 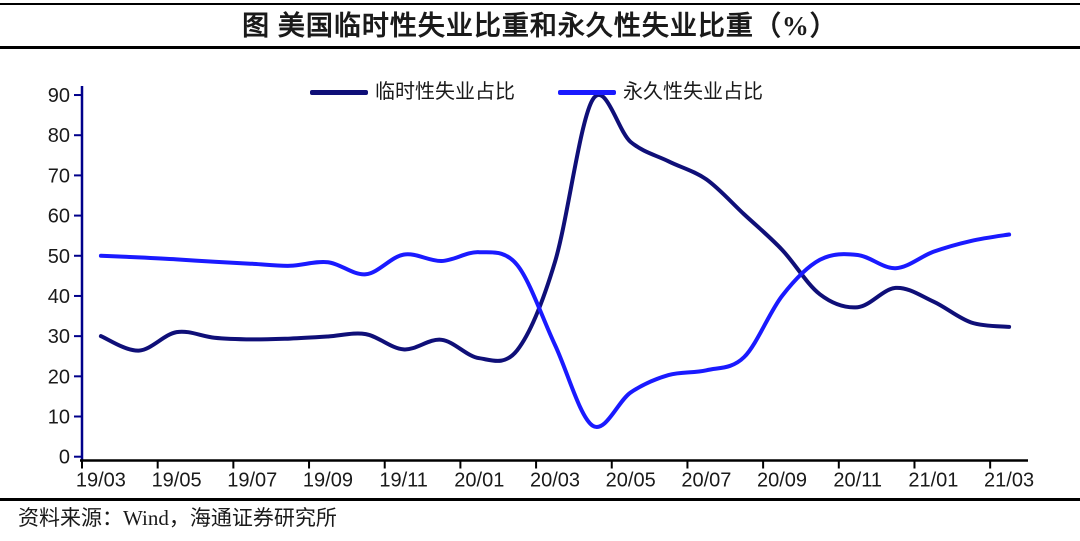 What do you see at coordinates (64, 458) in the screenshot?
I see `y-tick-label: 0` at bounding box center [64, 458].